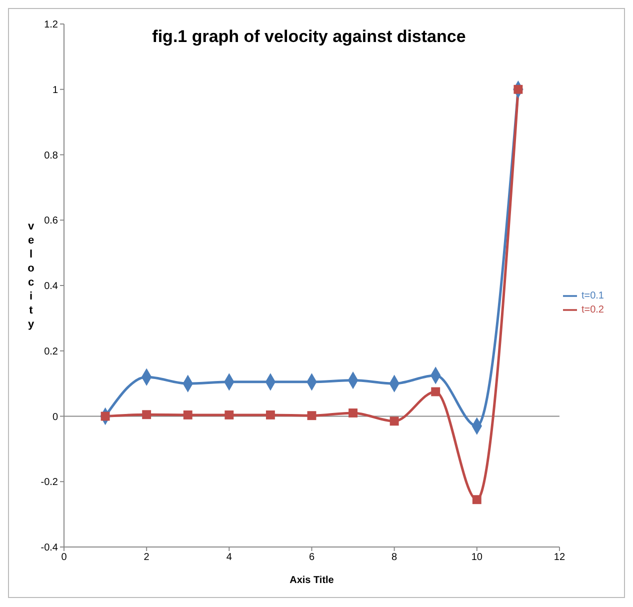 Image resolution: width=633 pixels, height=607 pixels. What do you see at coordinates (49, 482) in the screenshot?
I see `y-tick-label: -0.2` at bounding box center [49, 482].